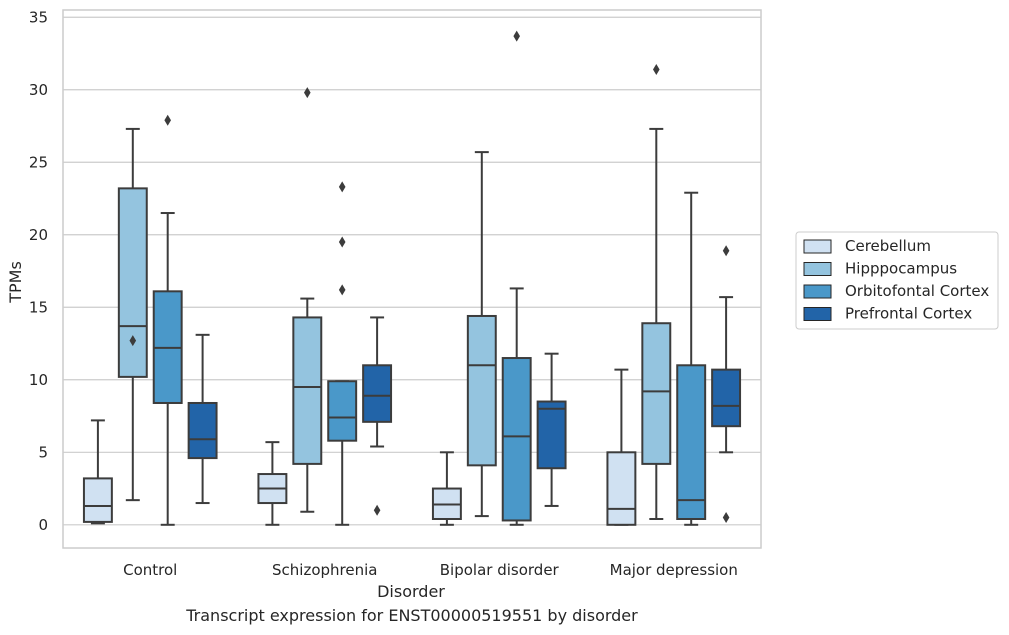 Image resolution: width=1009 pixels, height=635 pixels. What do you see at coordinates (888, 246) in the screenshot?
I see `legend-label: Cerebellum` at bounding box center [888, 246].